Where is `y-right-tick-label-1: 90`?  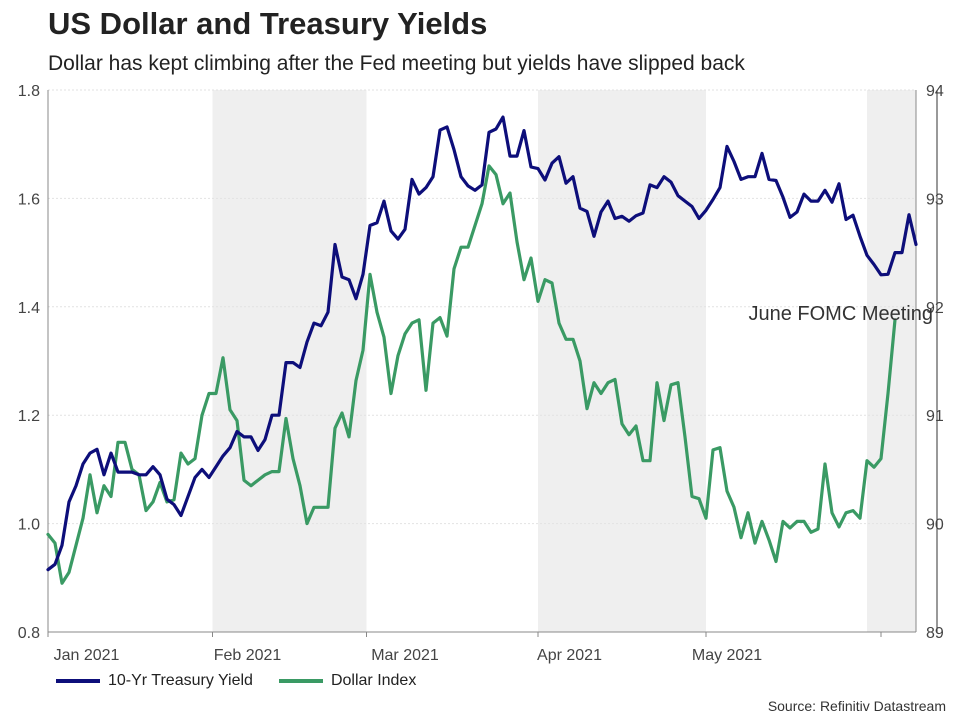
y-right-tick-label-1: 90 is located at coordinates (935, 525).